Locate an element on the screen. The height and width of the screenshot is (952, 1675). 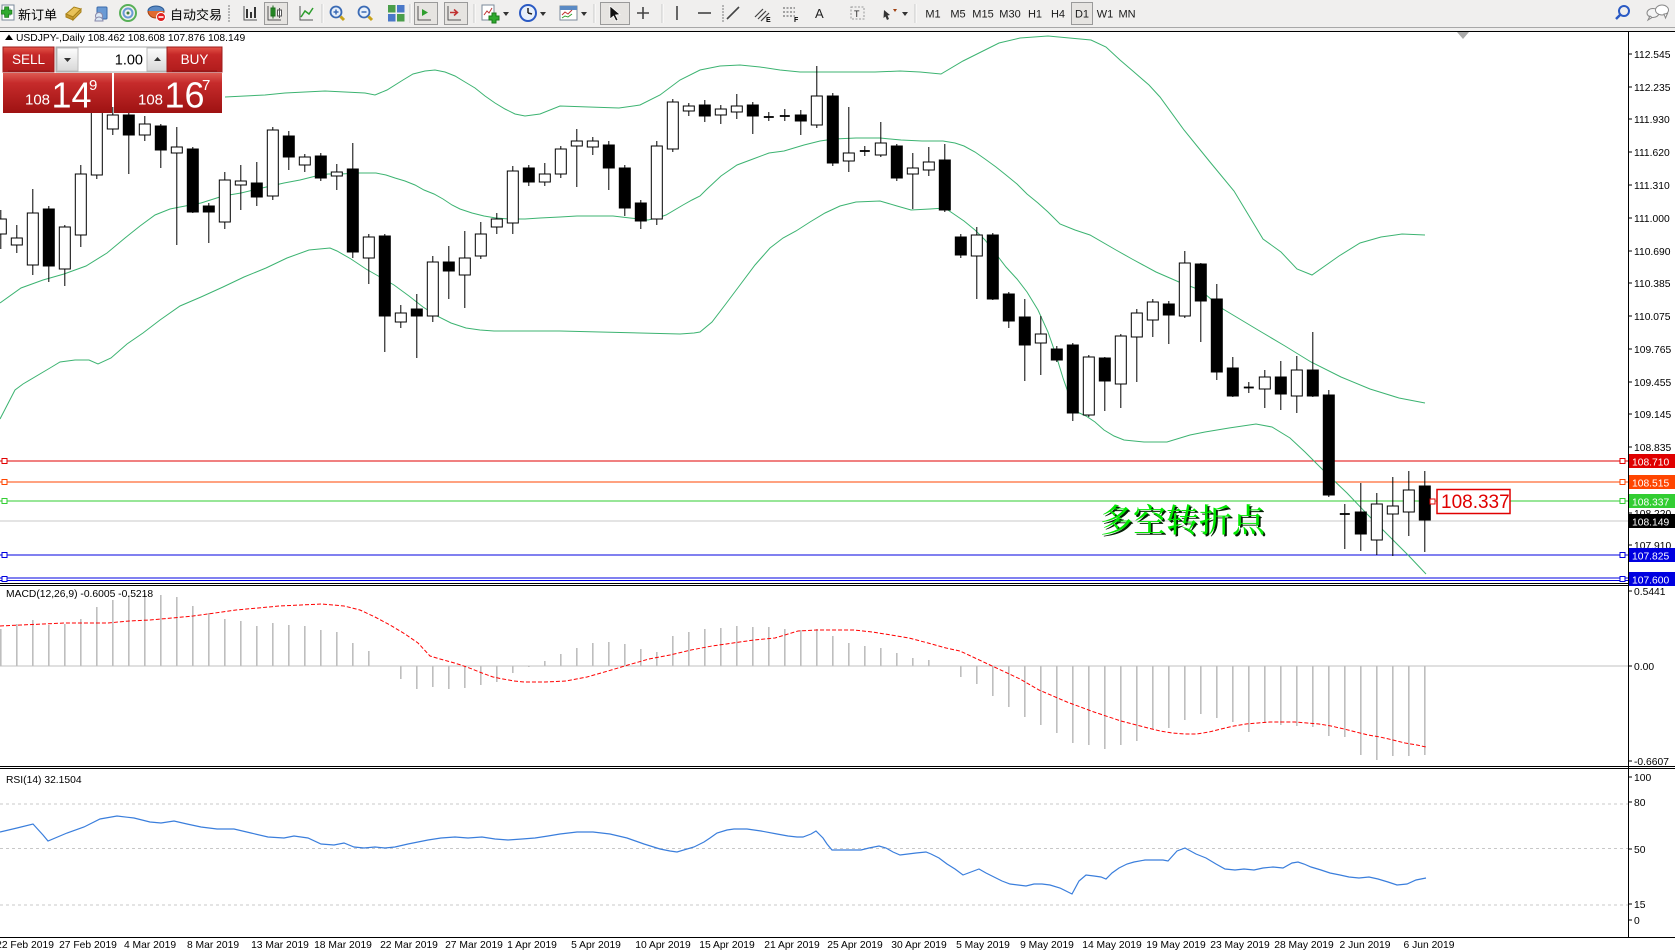
svg-text: 109.455 is located at coordinates (1652, 383).